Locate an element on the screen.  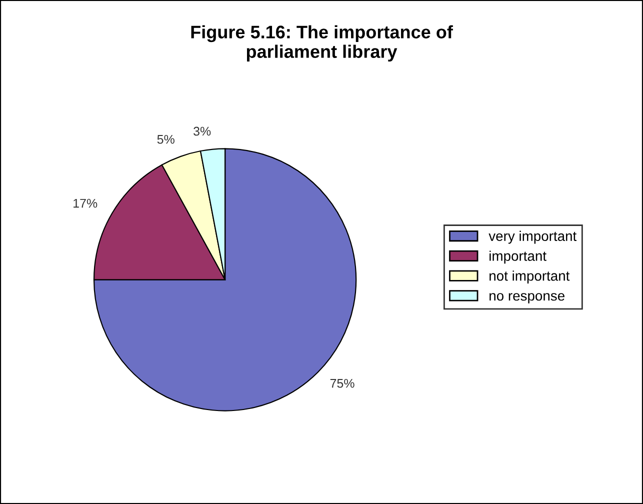
data-label: 75% is located at coordinates (342, 383).